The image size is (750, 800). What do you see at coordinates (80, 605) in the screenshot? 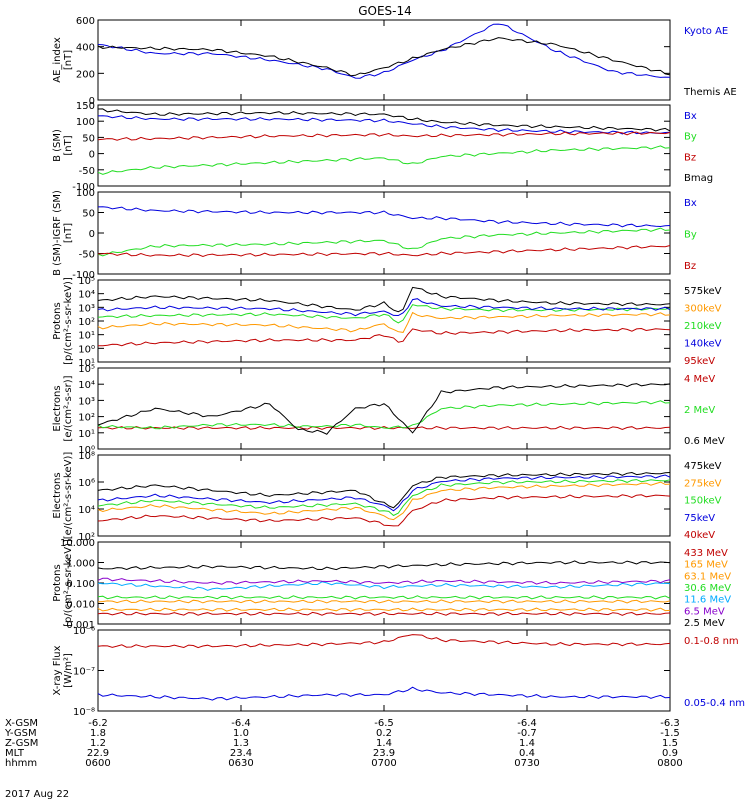
I see `y-tick-label: 0.010` at bounding box center [80, 605].